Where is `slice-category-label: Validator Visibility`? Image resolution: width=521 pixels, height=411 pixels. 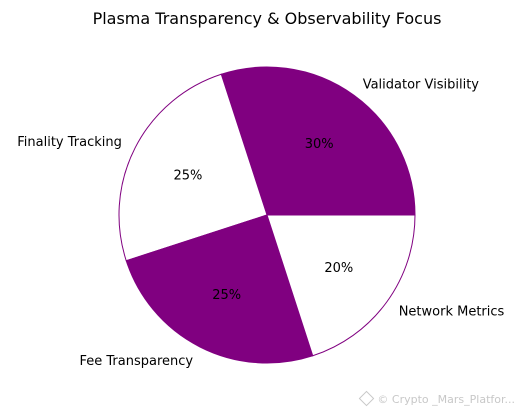 slice-category-label: Validator Visibility is located at coordinates (421, 84).